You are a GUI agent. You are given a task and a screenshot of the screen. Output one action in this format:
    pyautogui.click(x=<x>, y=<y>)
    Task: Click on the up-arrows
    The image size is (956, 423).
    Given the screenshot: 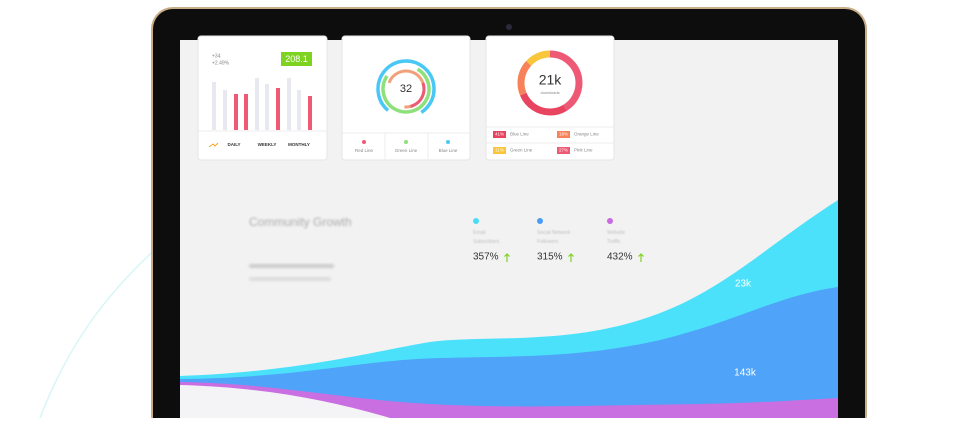 What is the action you would take?
    pyautogui.click(x=574, y=257)
    